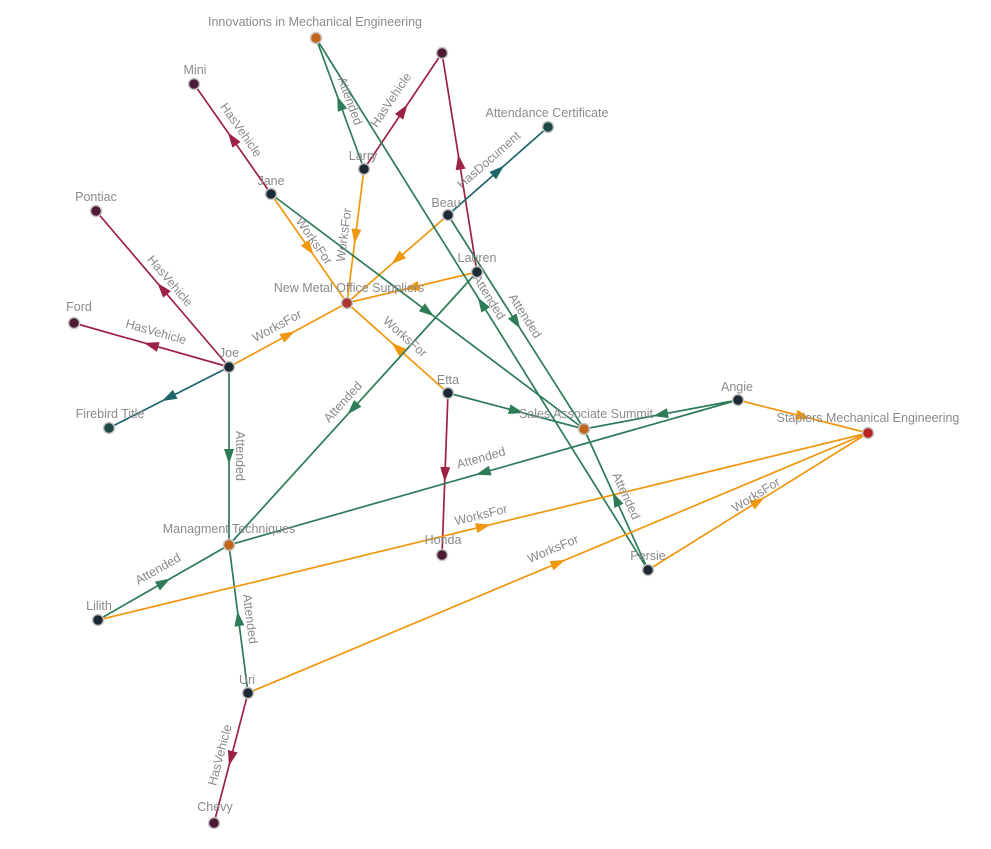 The height and width of the screenshot is (849, 991). Describe the element at coordinates (239, 619) in the screenshot. I see `arrowhead-uri-mt` at that location.